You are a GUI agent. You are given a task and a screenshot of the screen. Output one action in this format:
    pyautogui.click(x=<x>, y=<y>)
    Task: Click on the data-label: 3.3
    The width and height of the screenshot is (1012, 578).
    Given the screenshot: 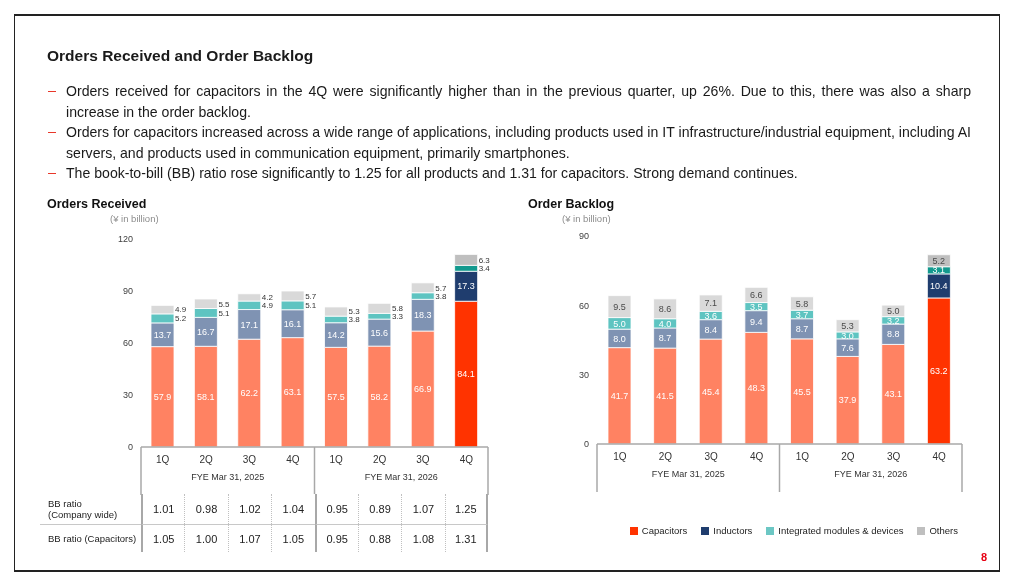 What is the action you would take?
    pyautogui.click(x=397, y=317)
    